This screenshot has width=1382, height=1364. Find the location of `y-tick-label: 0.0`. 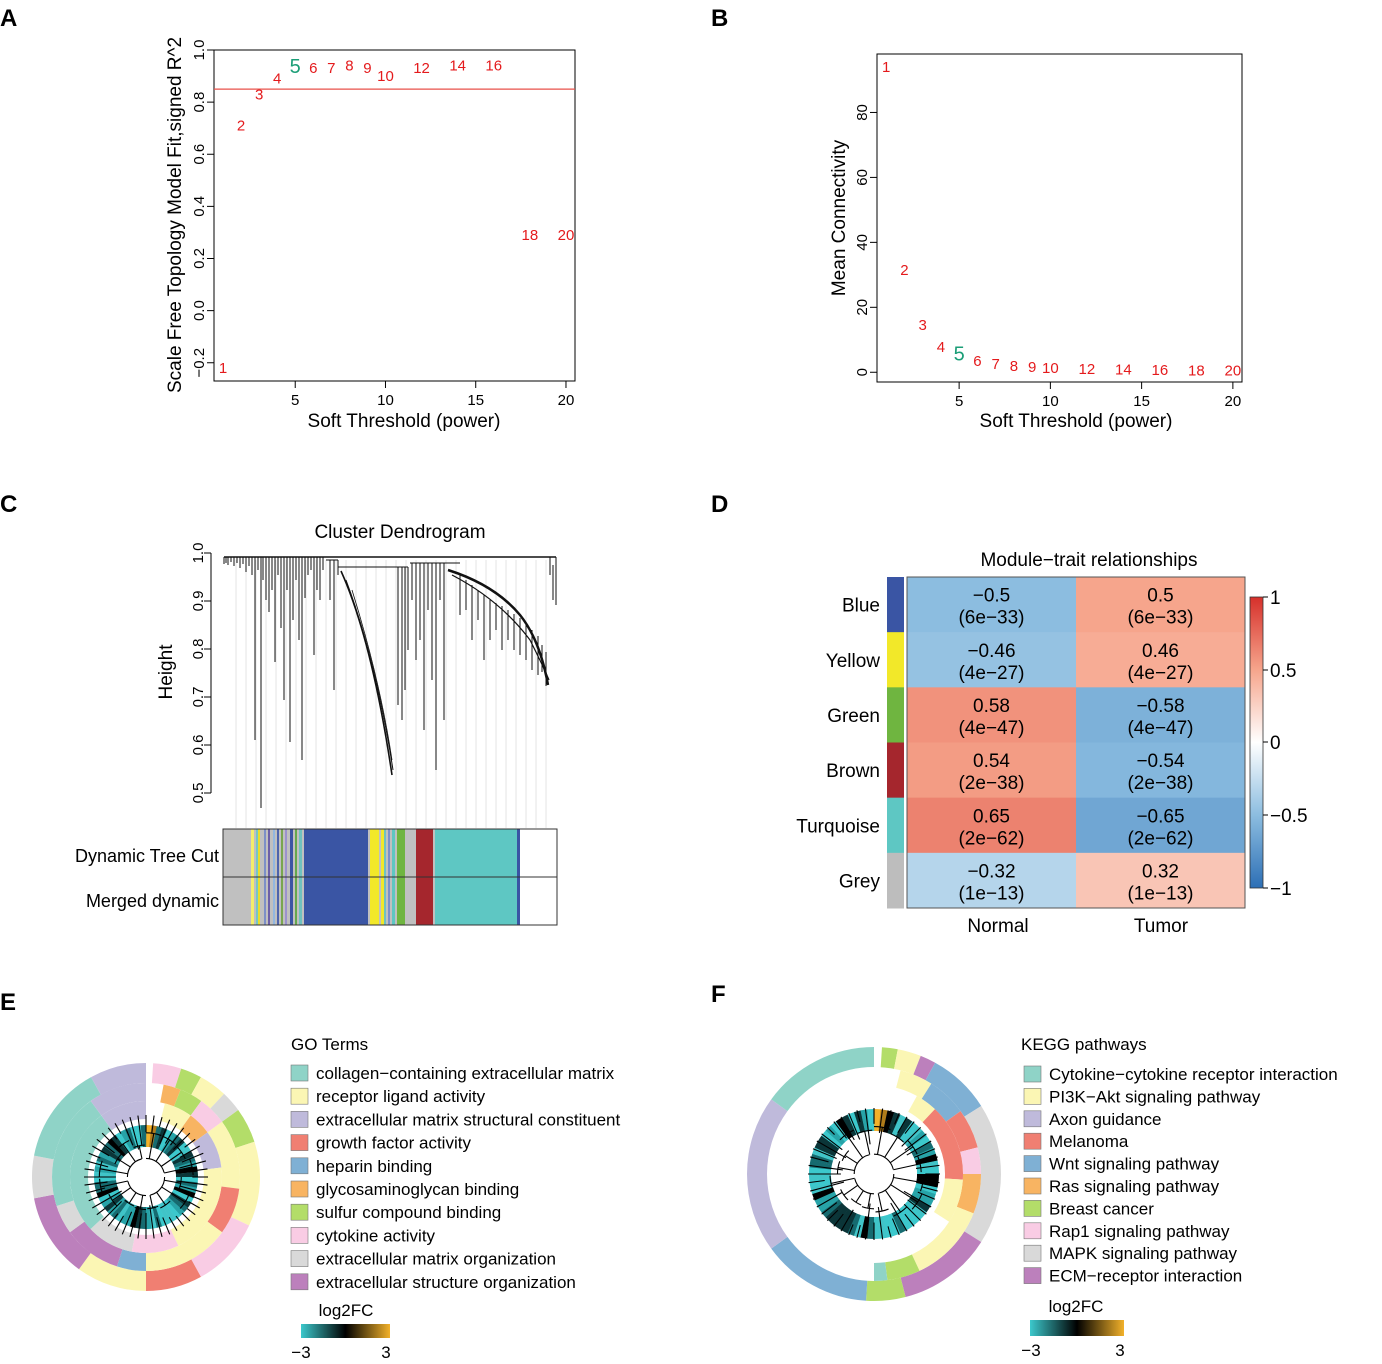

y-tick-label: 0.0 is located at coordinates (199, 310).